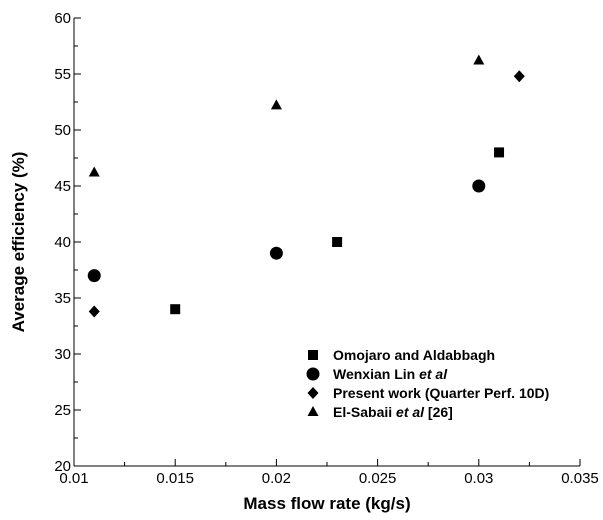 This screenshot has height=520, width=603. Describe the element at coordinates (62, 18) in the screenshot. I see `y-tick-label: 60` at that location.